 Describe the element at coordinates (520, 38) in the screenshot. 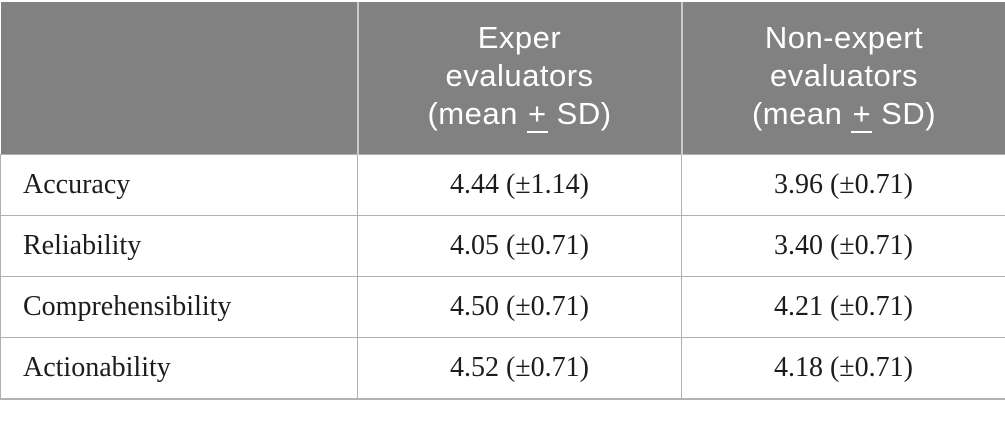

I see `header-line: Exper` at that location.